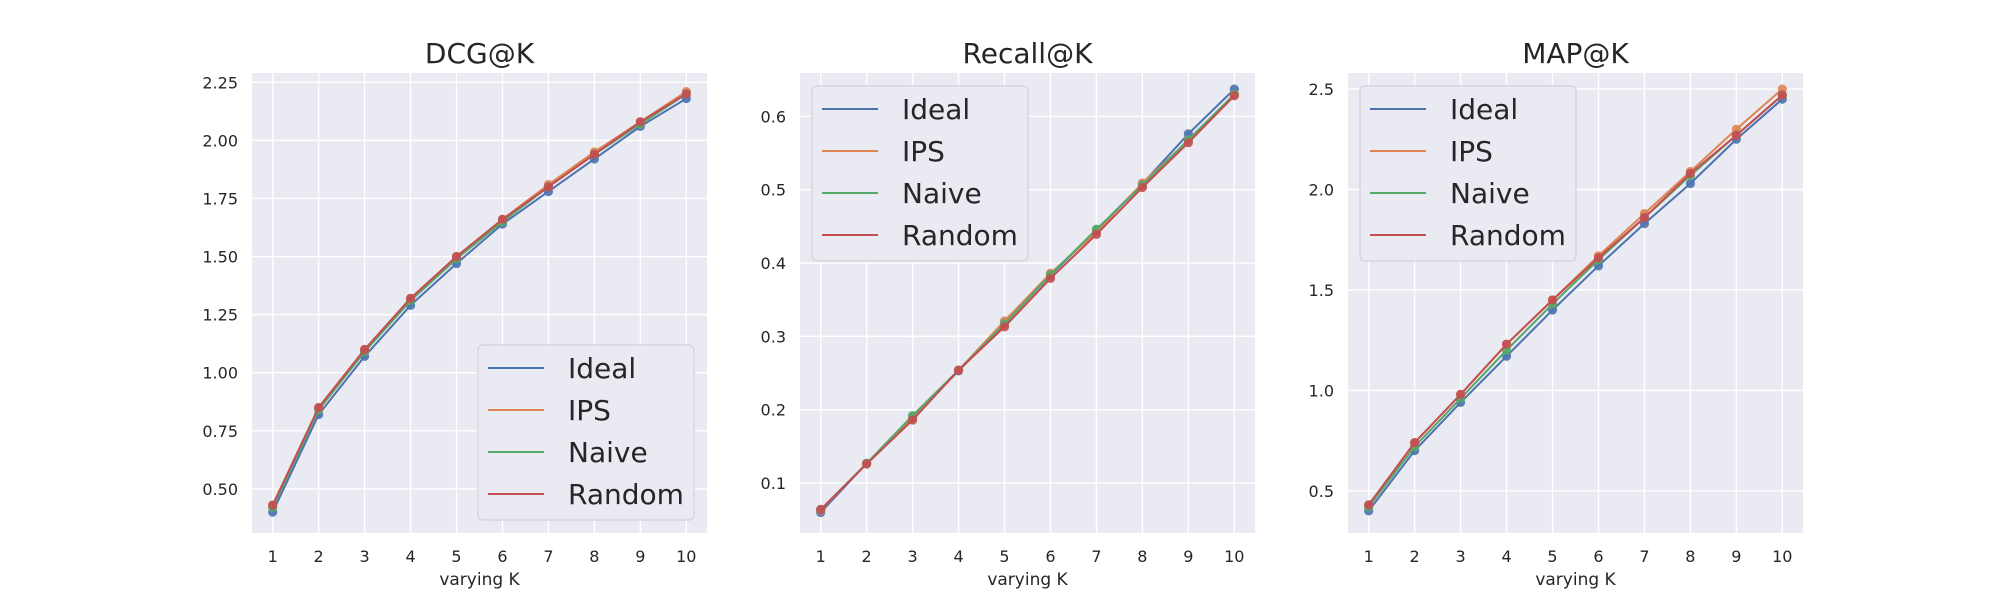  Describe the element at coordinates (1690, 183) in the screenshot. I see `data-point-ideal` at that location.